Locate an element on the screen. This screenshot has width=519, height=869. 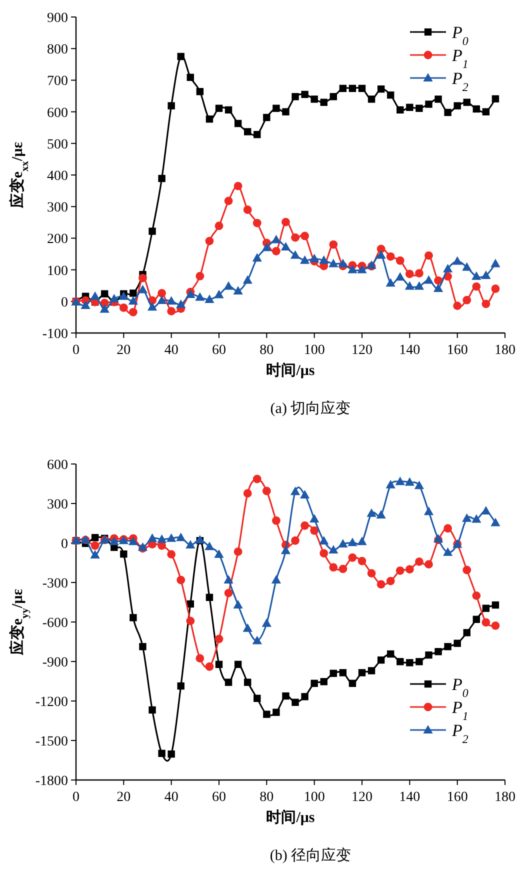
x-axis-title: 时间/μs is located at coordinates (290, 370).